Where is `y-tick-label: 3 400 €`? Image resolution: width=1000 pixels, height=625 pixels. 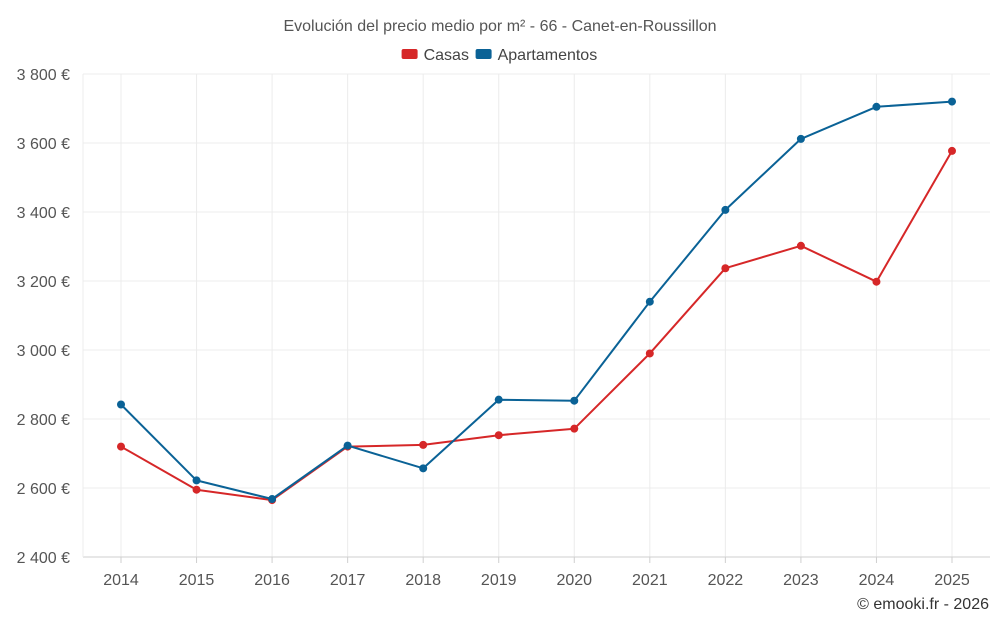 y-tick-label: 3 400 € is located at coordinates (43, 213).